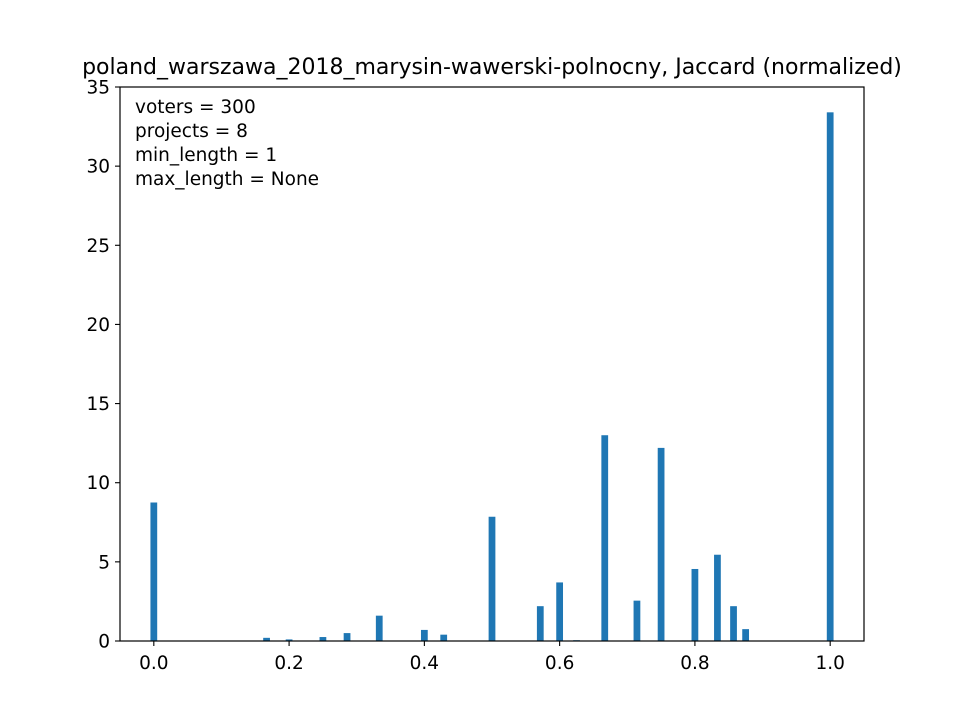 The image size is (960, 720). I want to click on annotation-min-length: min_length = 1, so click(206, 155).